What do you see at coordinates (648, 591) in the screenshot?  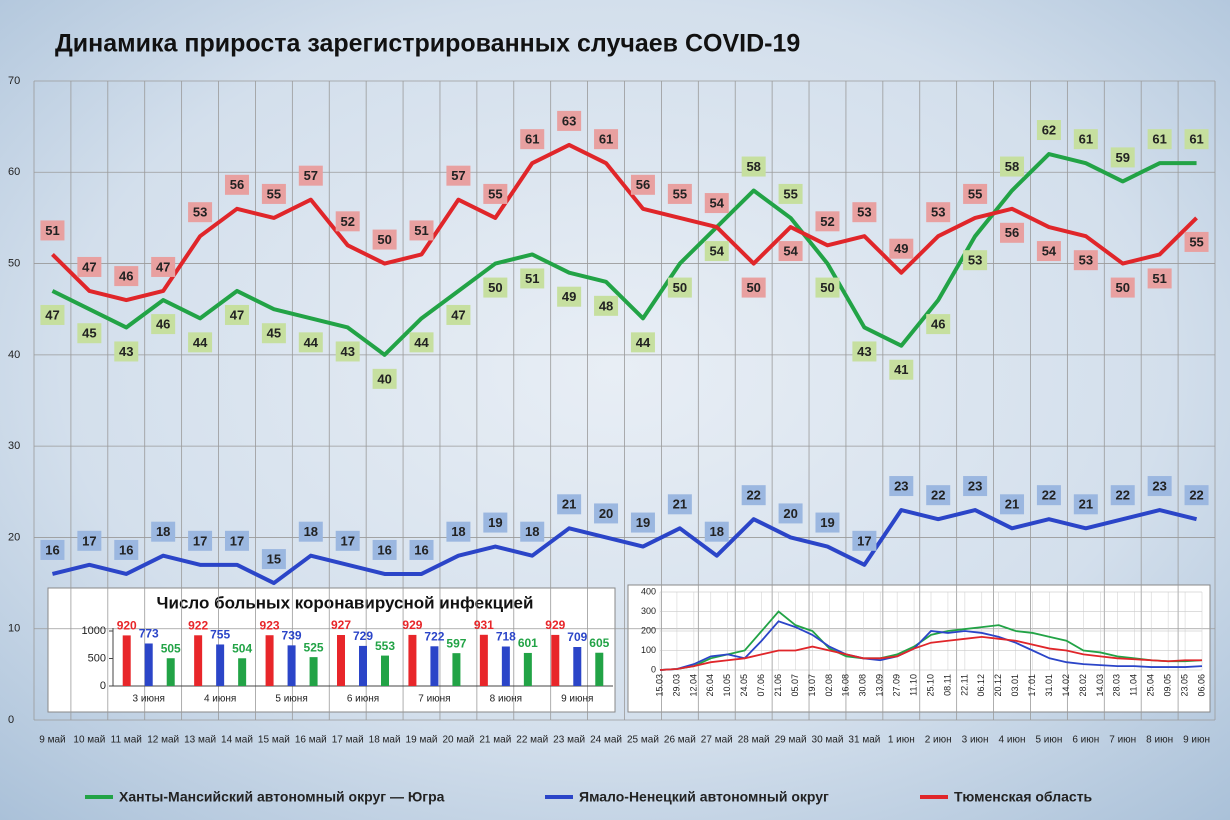 I see `y-tick-label: 400` at bounding box center [648, 591].